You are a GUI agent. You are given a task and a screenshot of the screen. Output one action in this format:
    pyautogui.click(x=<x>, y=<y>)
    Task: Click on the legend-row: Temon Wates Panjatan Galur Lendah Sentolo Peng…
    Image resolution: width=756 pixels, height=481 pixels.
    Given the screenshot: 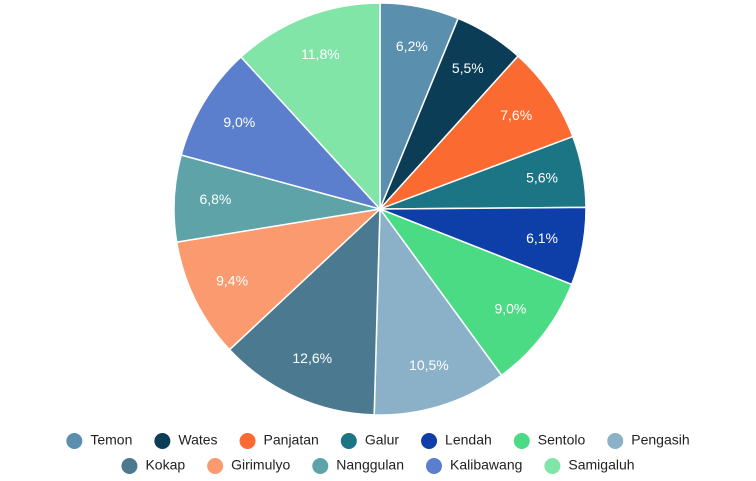 What is the action you would take?
    pyautogui.click(x=378, y=440)
    